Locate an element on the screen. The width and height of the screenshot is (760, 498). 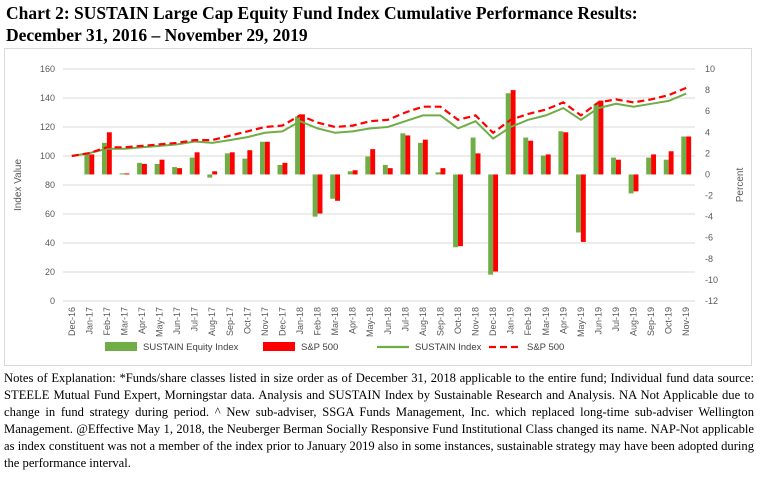
x-tick-label: Jan-17 is located at coordinates (89, 321).